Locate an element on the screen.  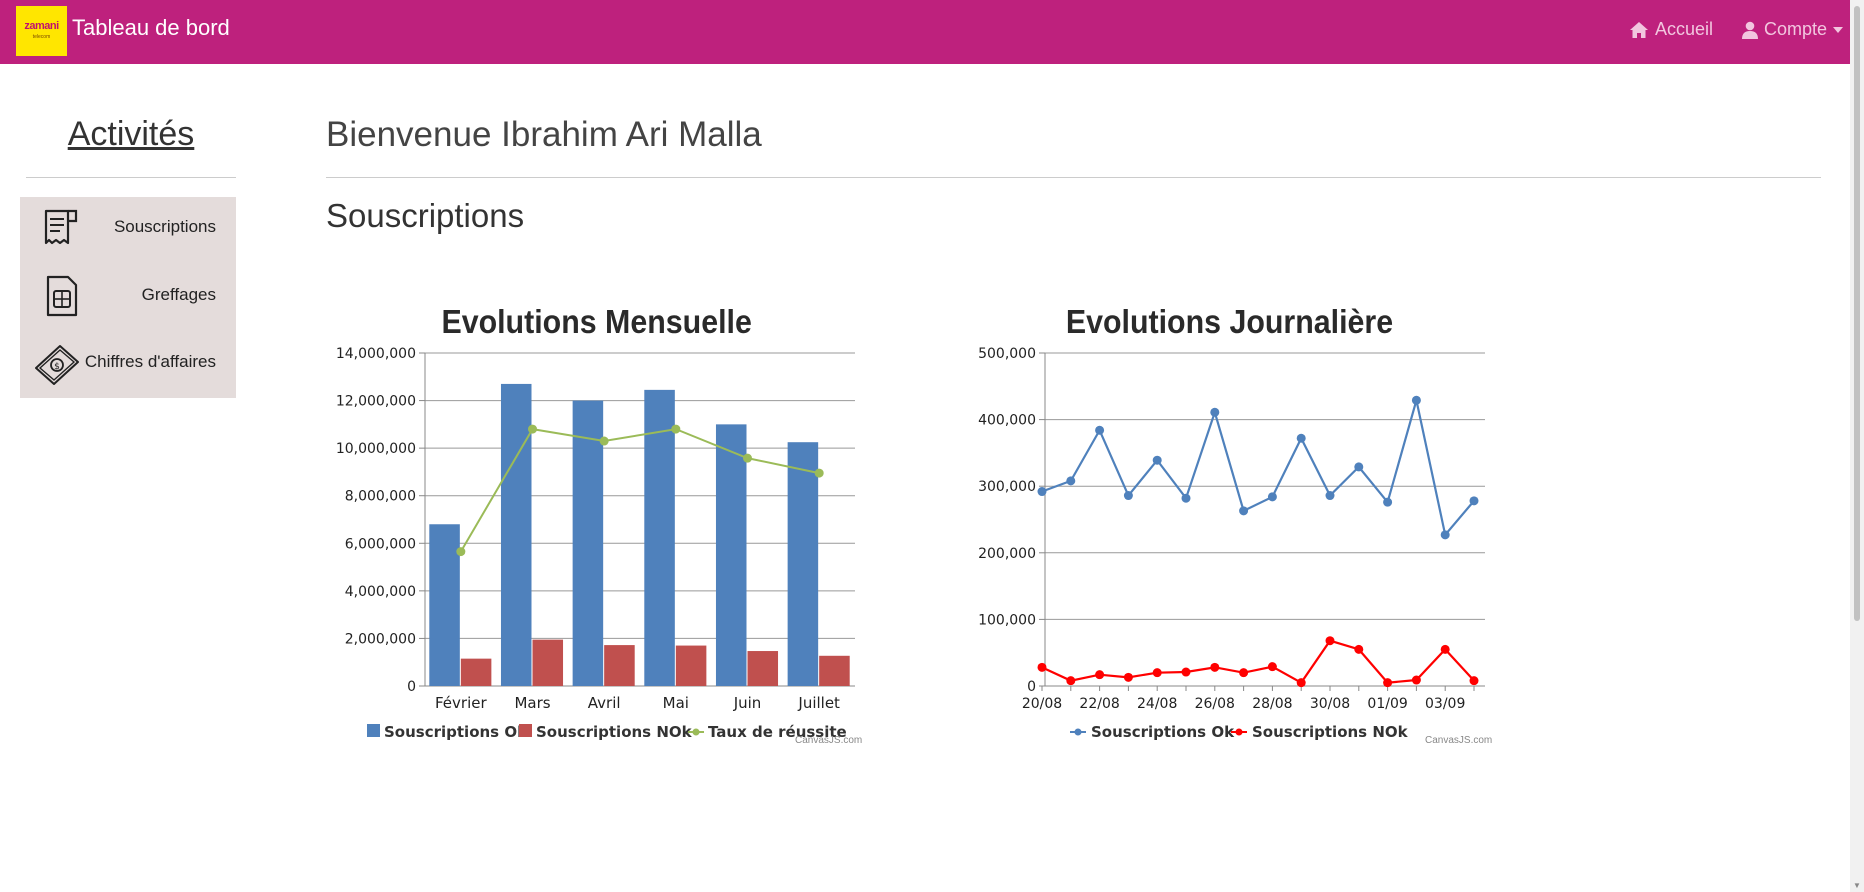
y-tick-label: 6,000,000 is located at coordinates (380, 544).